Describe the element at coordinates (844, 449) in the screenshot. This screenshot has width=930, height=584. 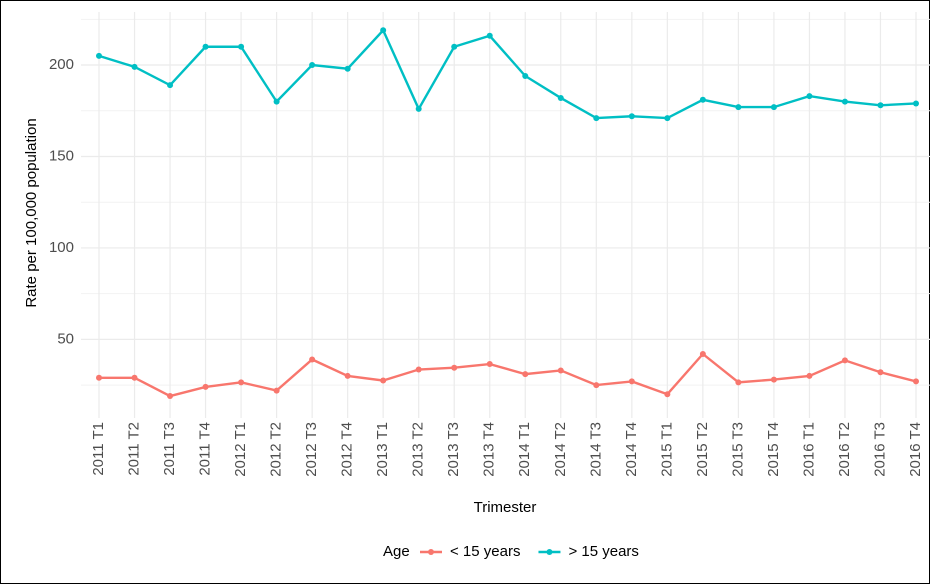
I see `x-tick-label: 2016 T2` at that location.